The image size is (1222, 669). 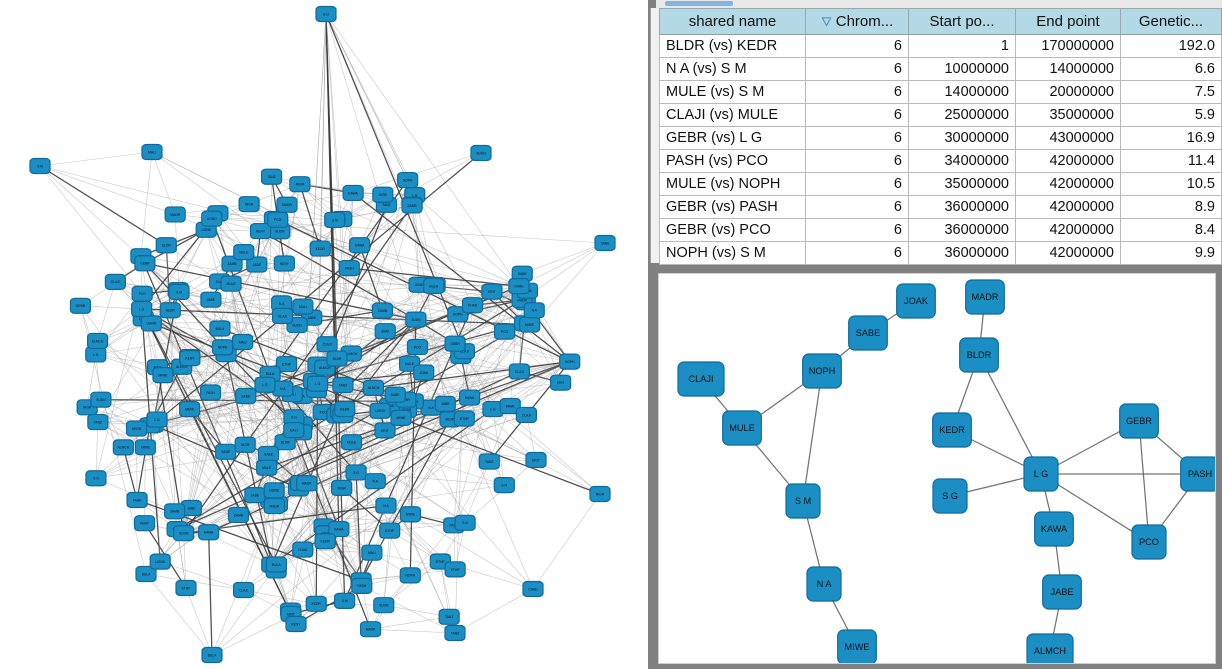 I want to click on cell-end-point: 43000000, so click(x=1068, y=138).